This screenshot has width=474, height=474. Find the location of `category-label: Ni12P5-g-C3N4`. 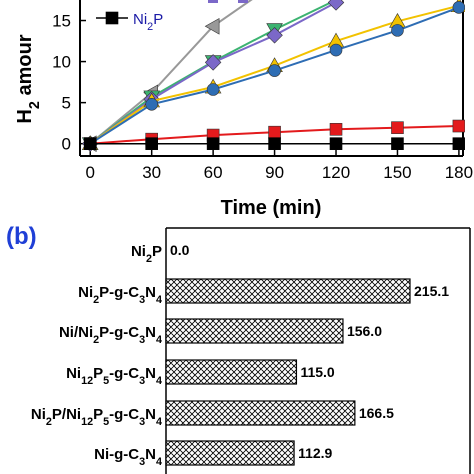

category-label: Ni12P5-g-C3N4 is located at coordinates (114, 376).